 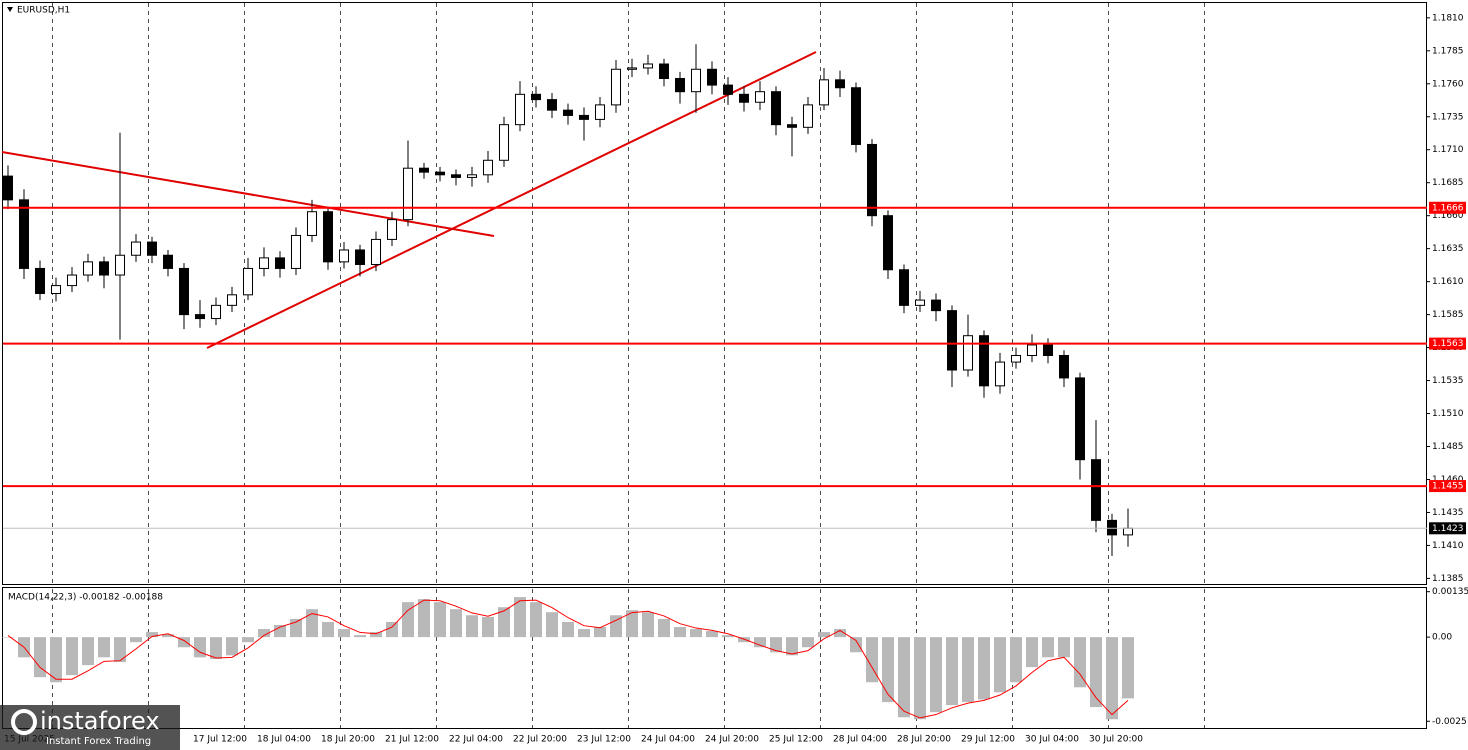 I want to click on y-tick-label: 1.1710, so click(x=1448, y=150).